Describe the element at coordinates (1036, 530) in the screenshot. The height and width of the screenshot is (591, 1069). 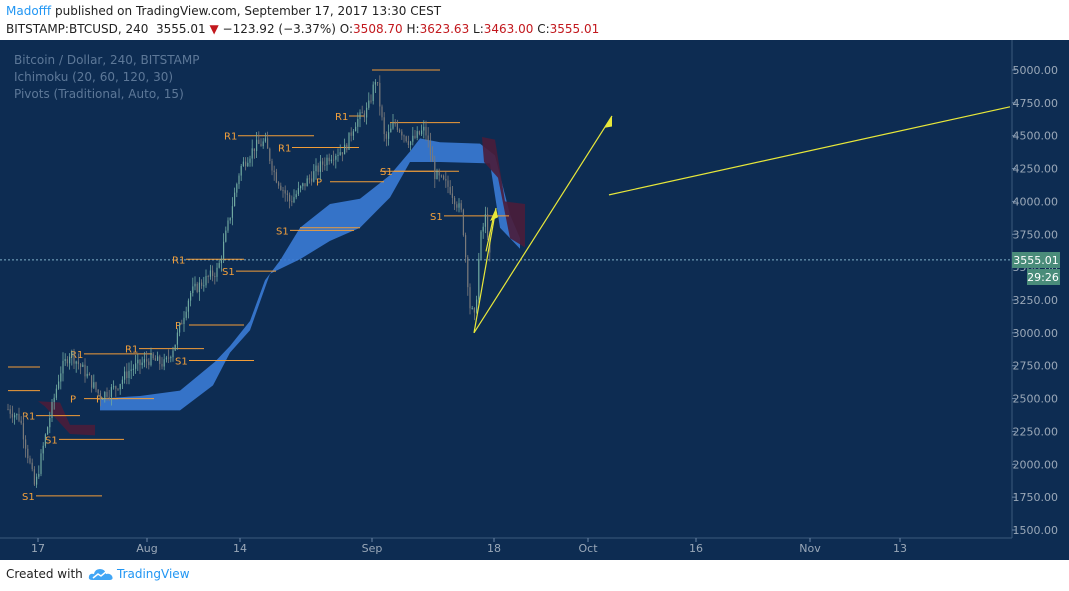
I see `price-tick-label: 1500.00` at that location.